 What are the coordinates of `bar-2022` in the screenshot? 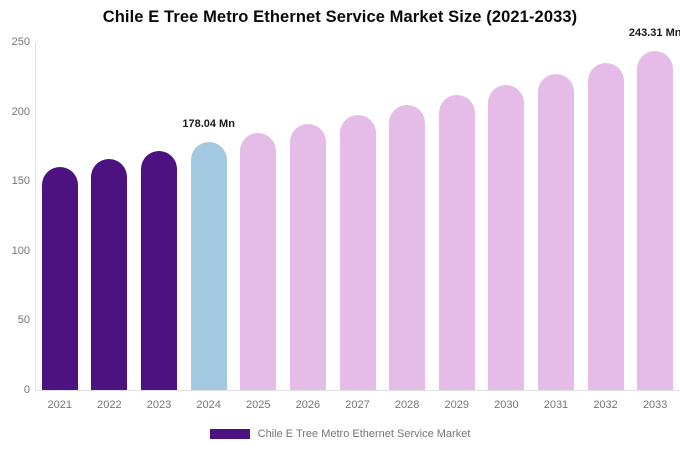 It's located at (109, 274).